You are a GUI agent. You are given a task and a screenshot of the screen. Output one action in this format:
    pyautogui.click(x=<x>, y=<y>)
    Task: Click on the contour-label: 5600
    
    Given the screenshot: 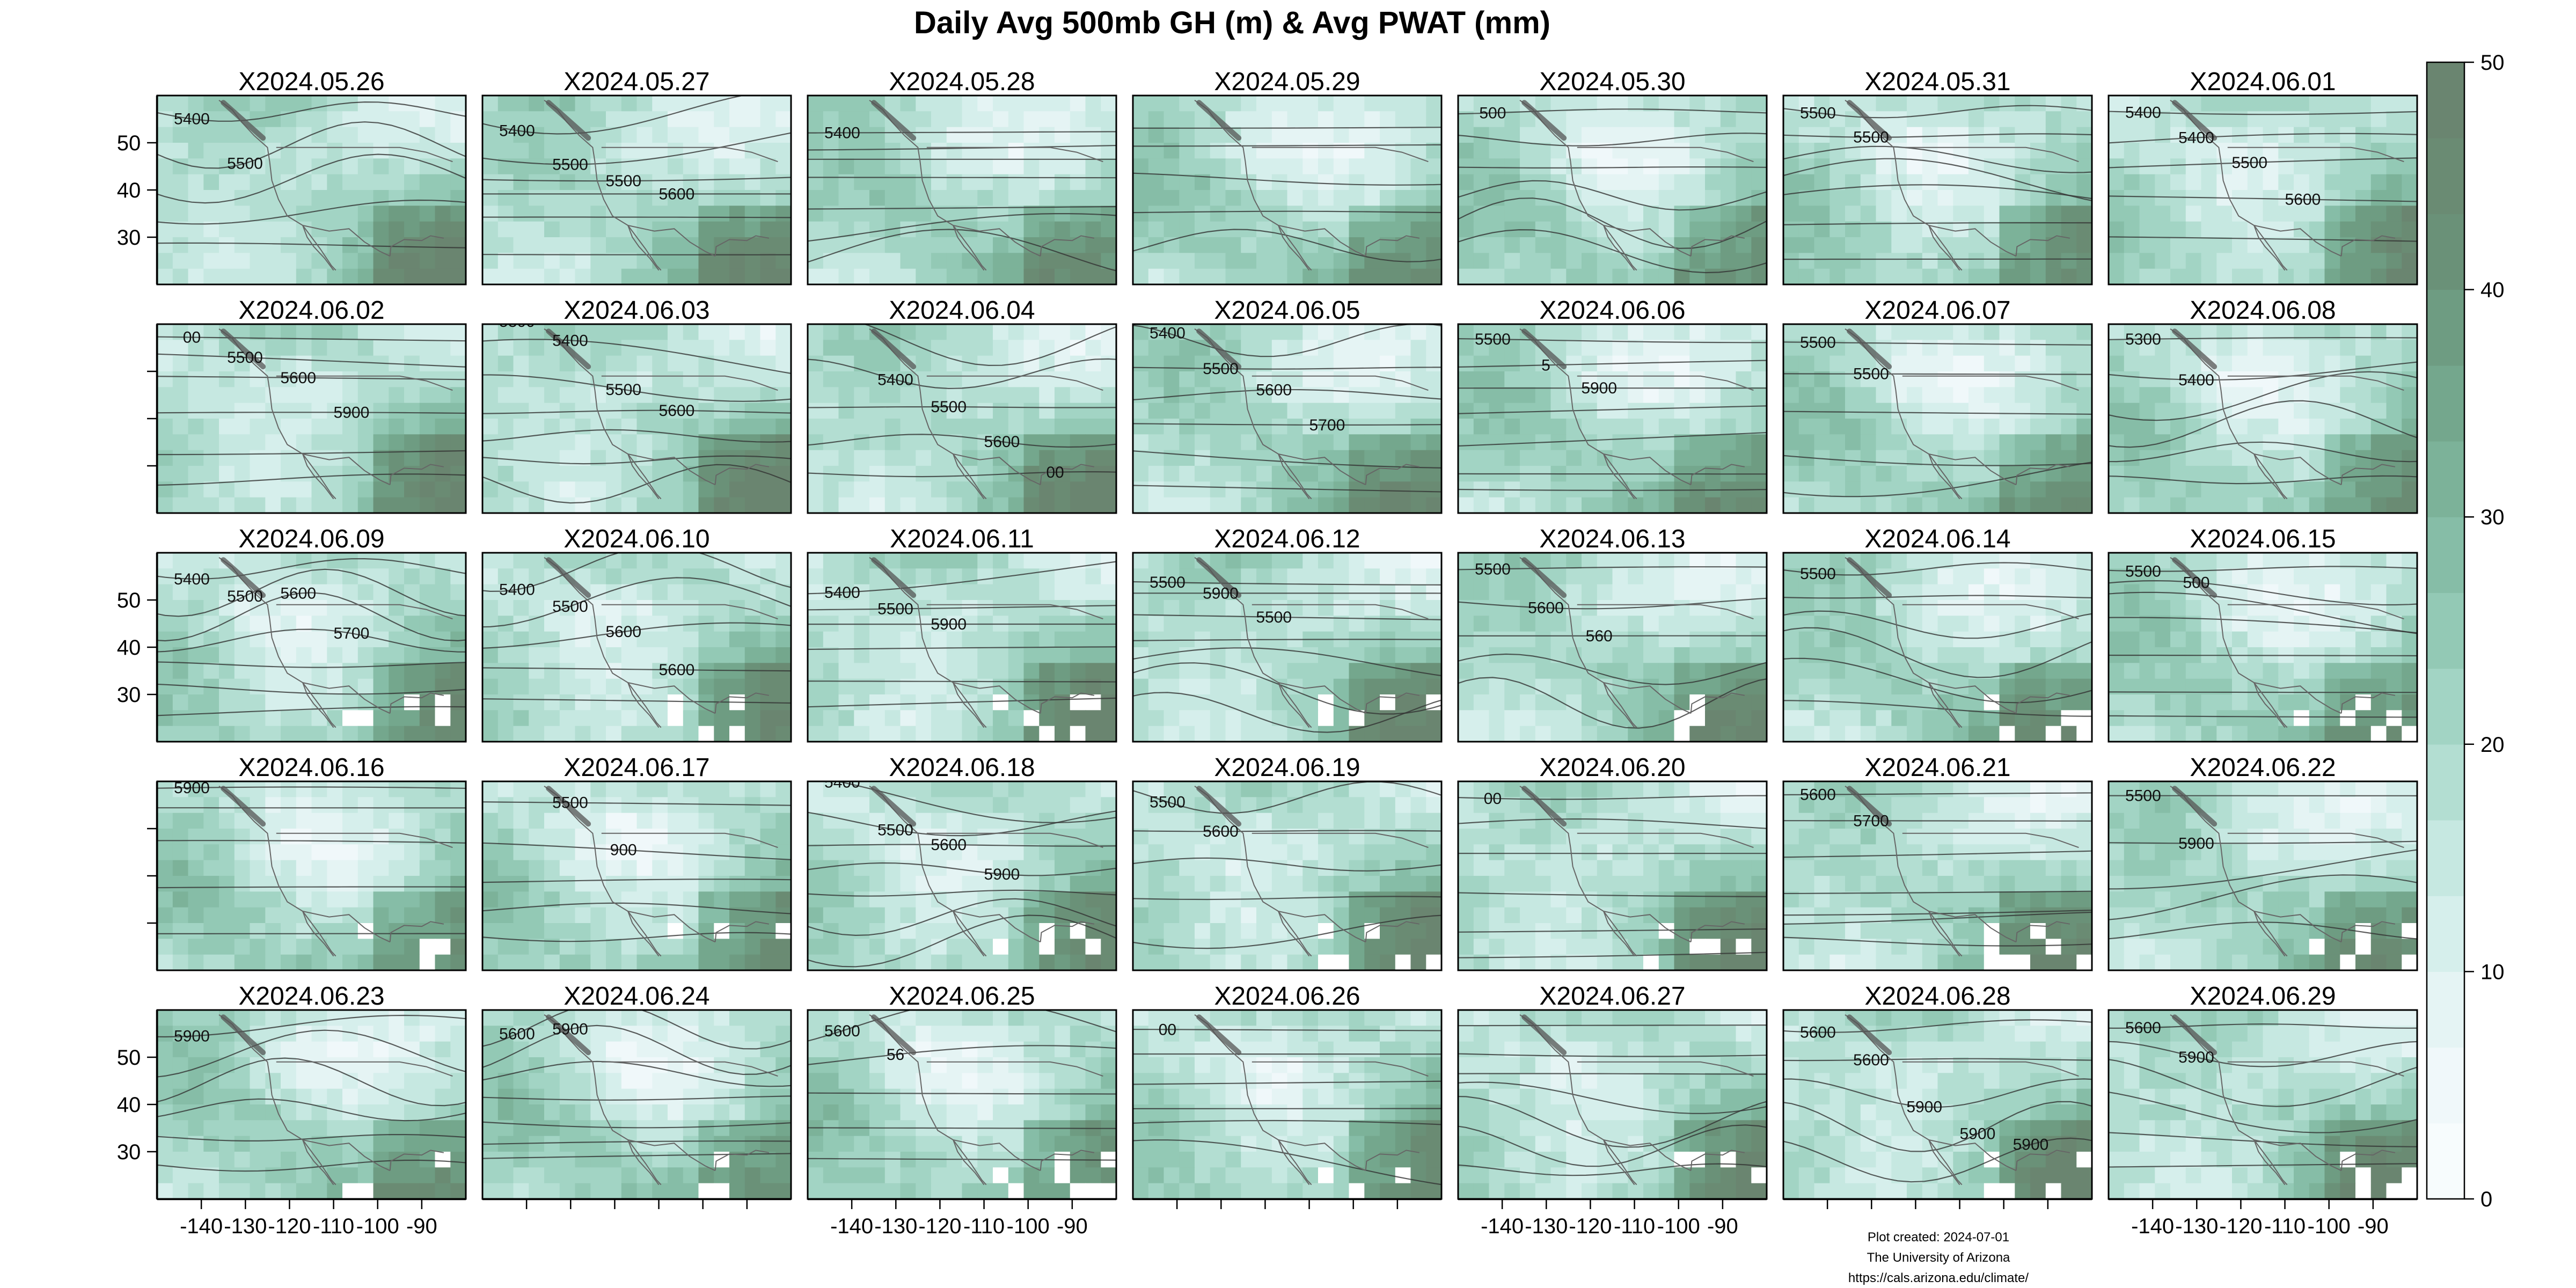 What is the action you would take?
    pyautogui.click(x=677, y=670)
    